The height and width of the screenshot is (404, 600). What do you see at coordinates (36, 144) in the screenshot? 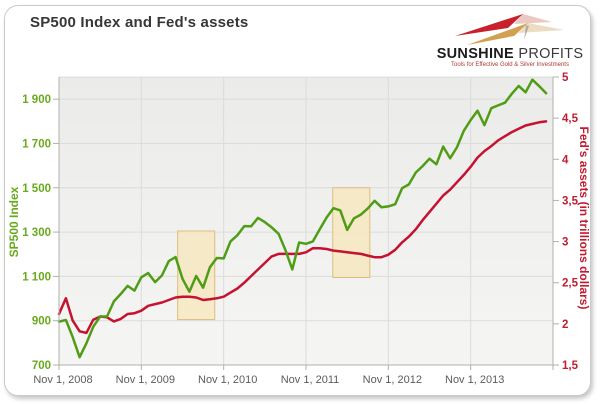
I see `left-tick-label: 1 700` at bounding box center [36, 144].